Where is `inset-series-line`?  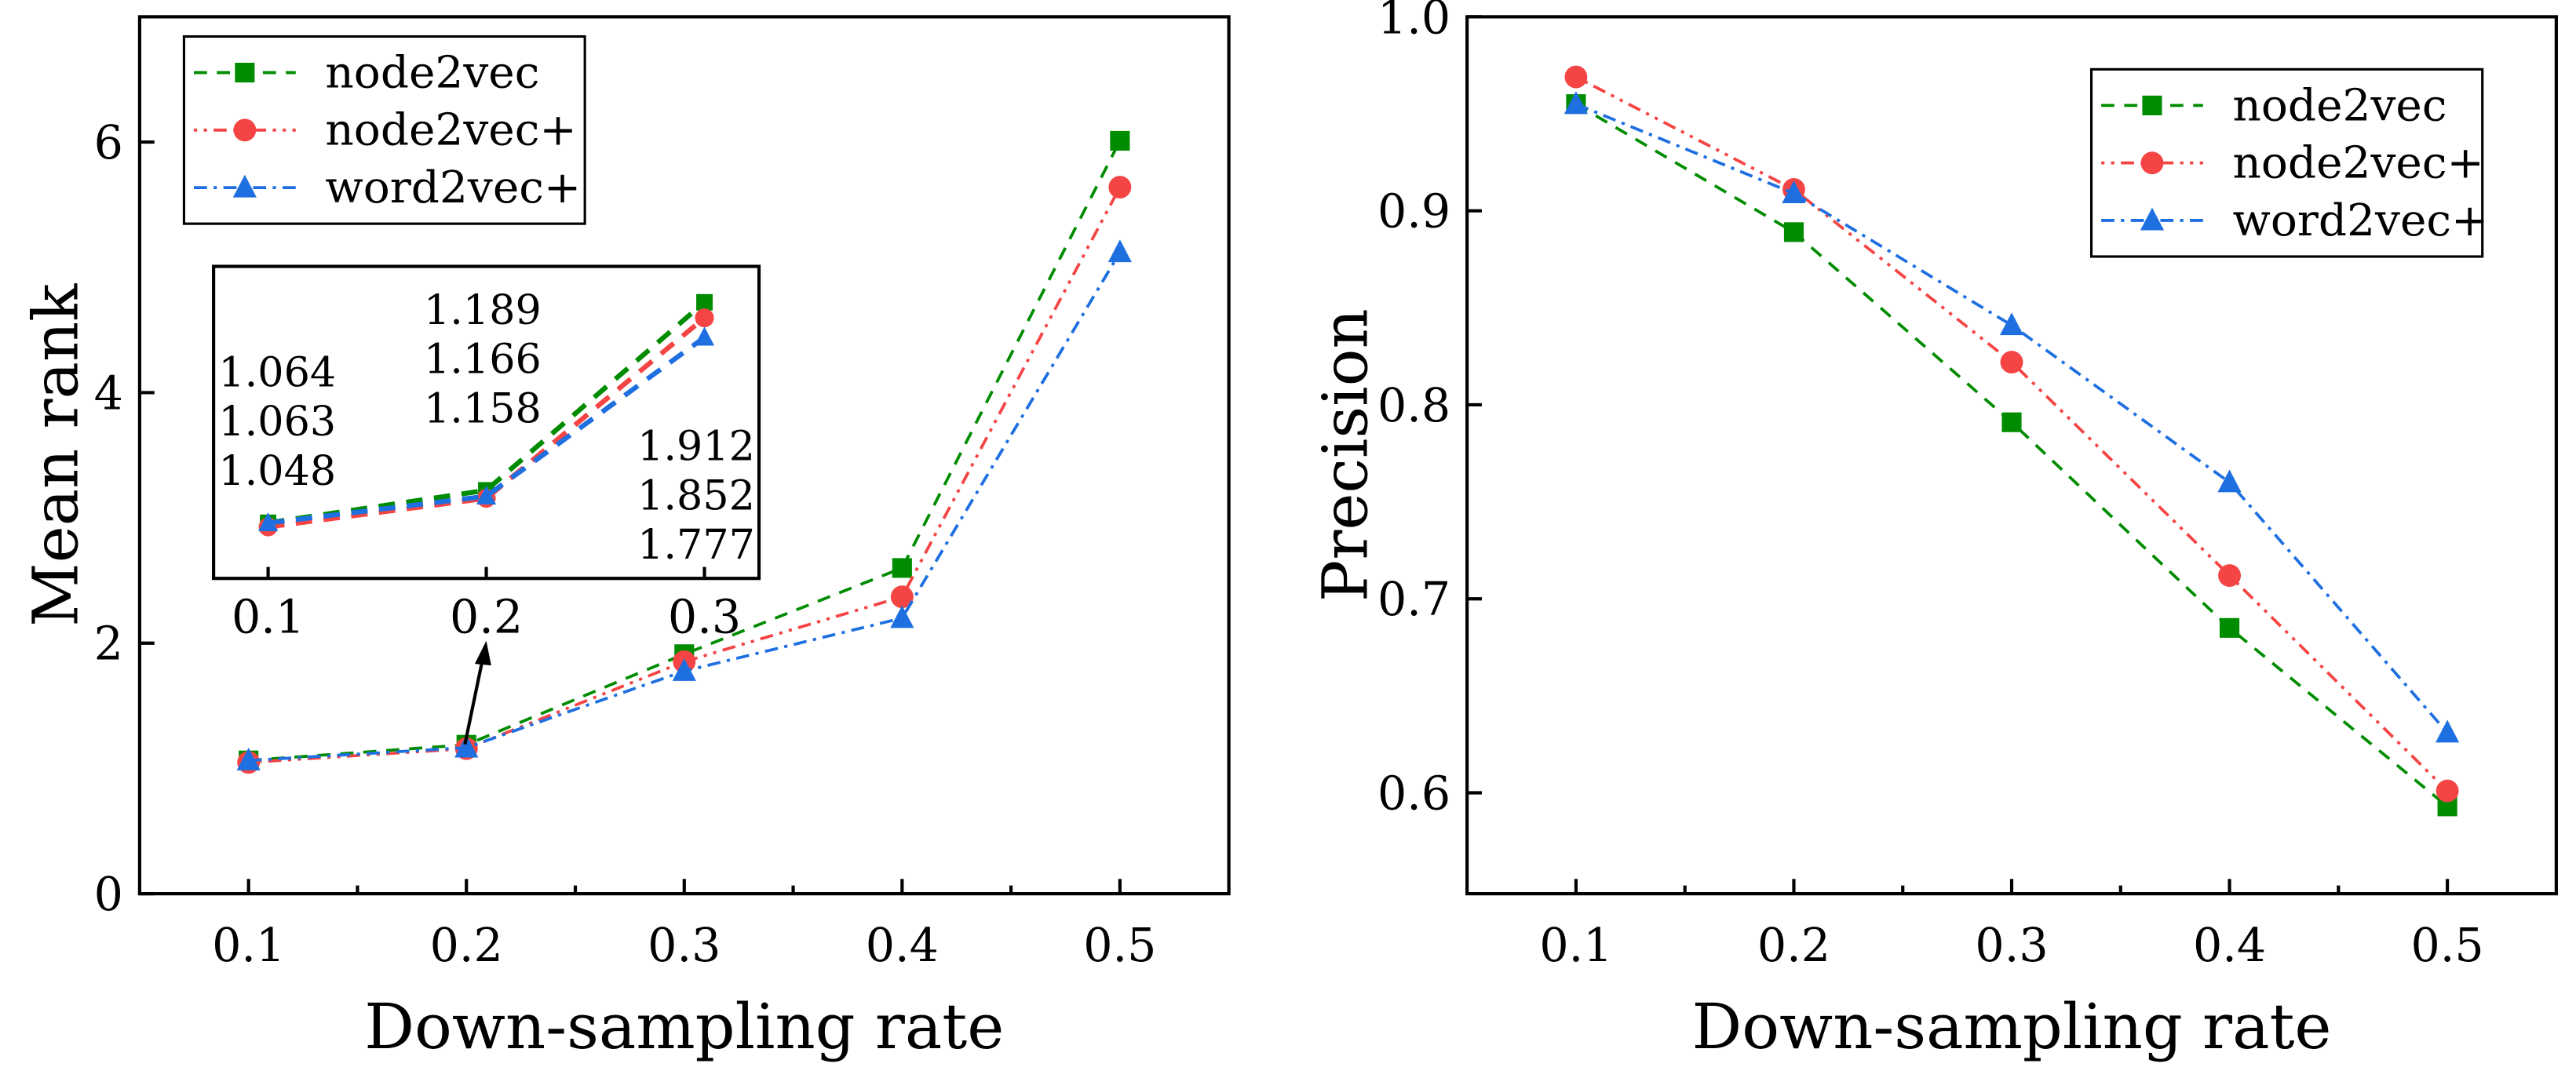
inset-series-line is located at coordinates (487, 430).